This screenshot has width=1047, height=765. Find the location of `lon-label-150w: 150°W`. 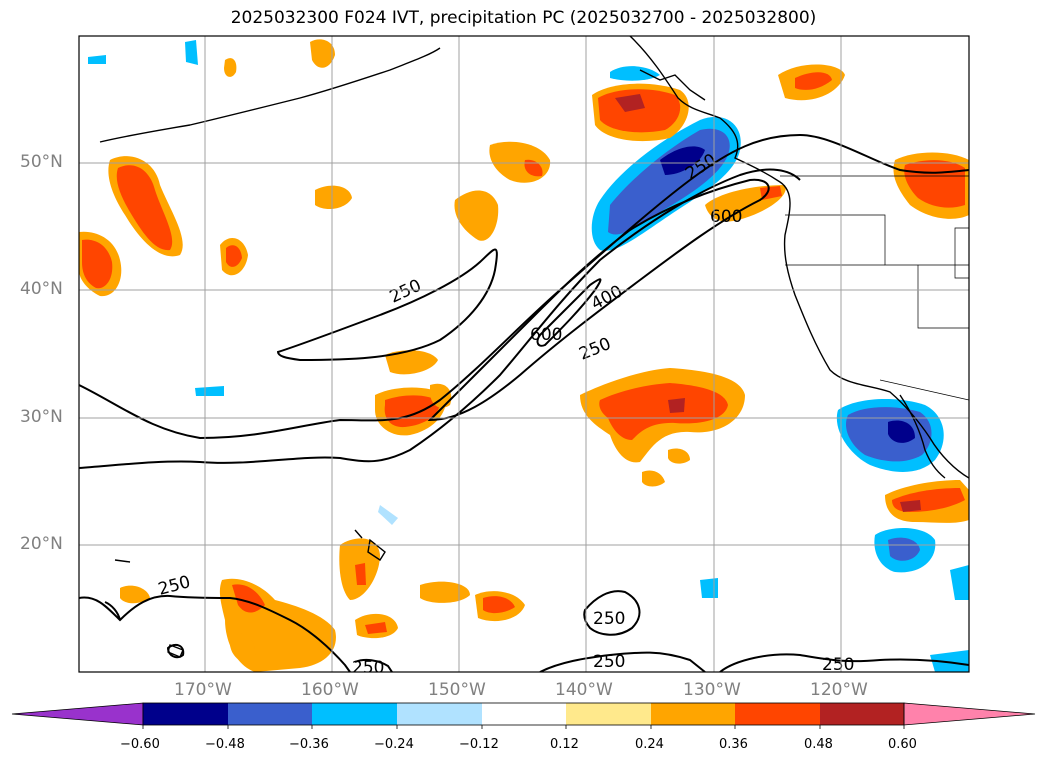

lon-label-150w: 150°W is located at coordinates (457, 690).